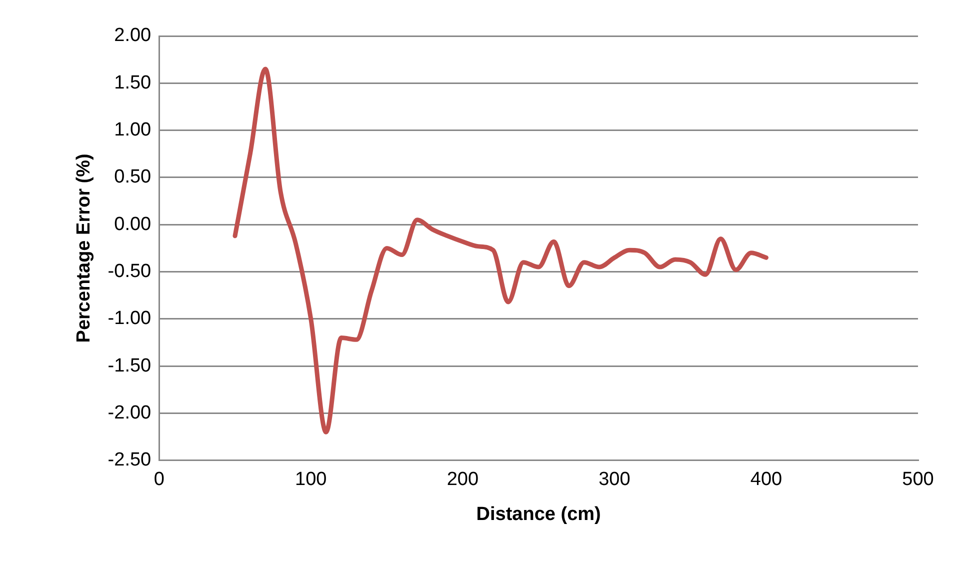 The width and height of the screenshot is (964, 578). What do you see at coordinates (766, 479) in the screenshot?
I see `x-tick-label: 400` at bounding box center [766, 479].